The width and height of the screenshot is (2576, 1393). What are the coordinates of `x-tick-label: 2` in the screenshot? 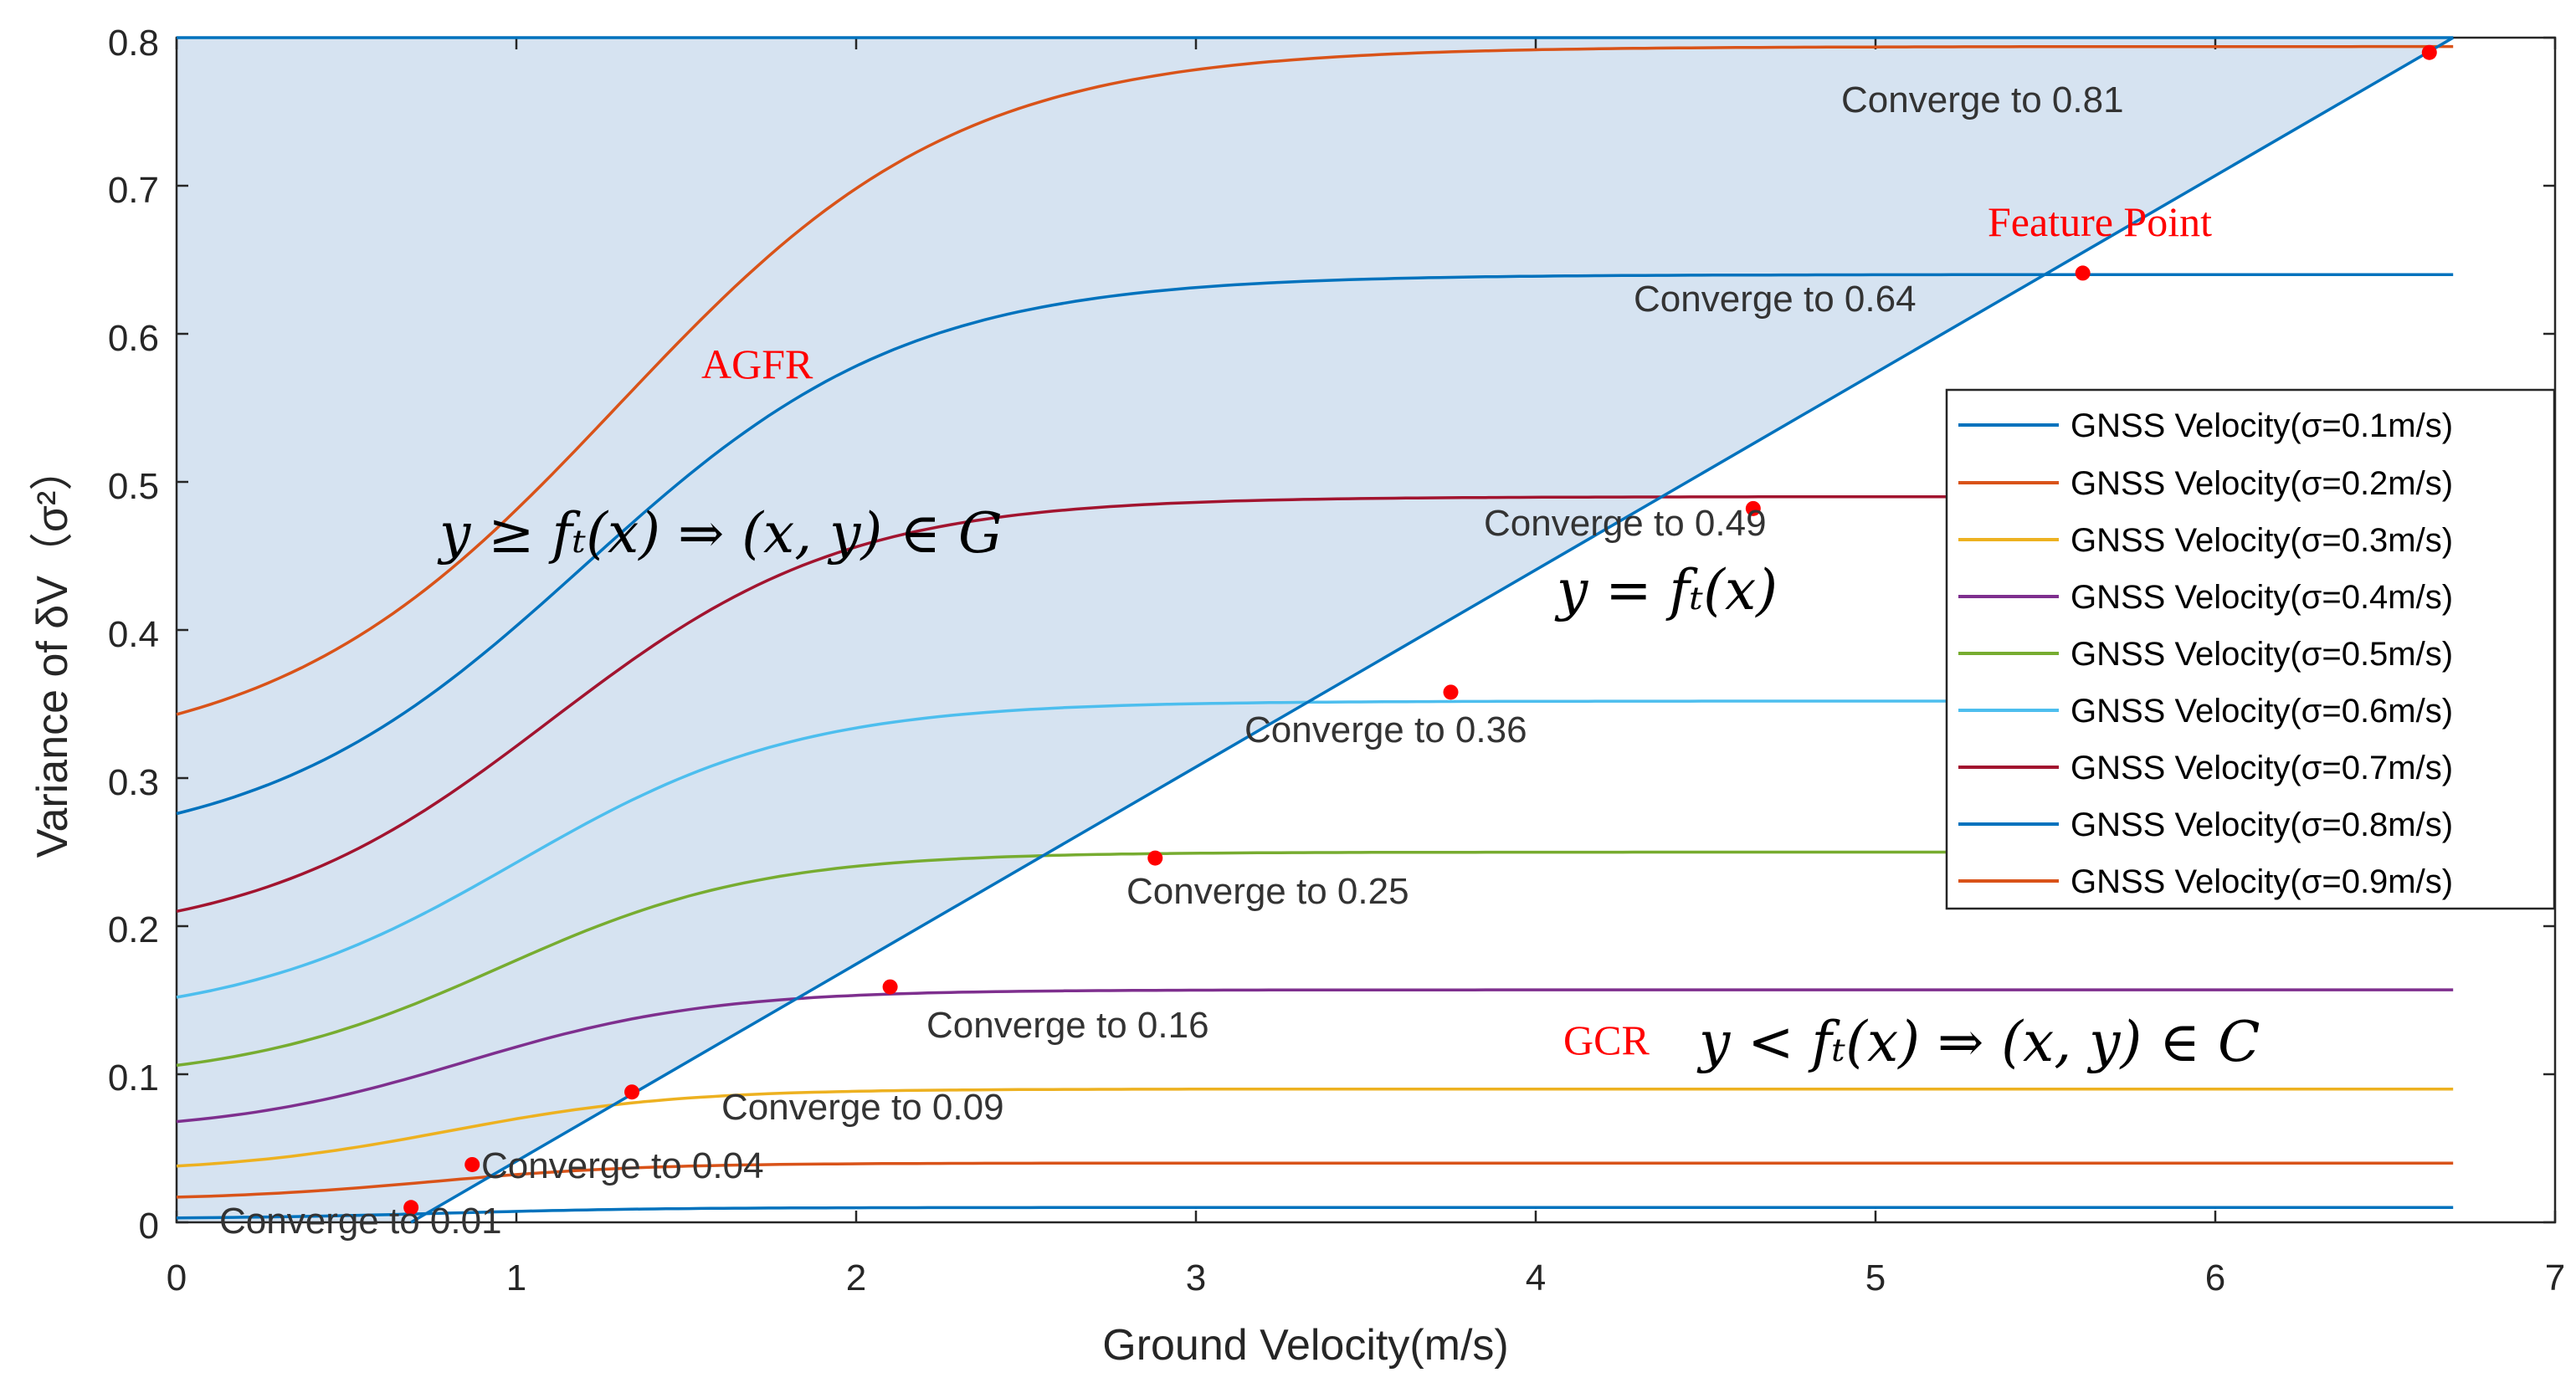 It's located at (856, 1277).